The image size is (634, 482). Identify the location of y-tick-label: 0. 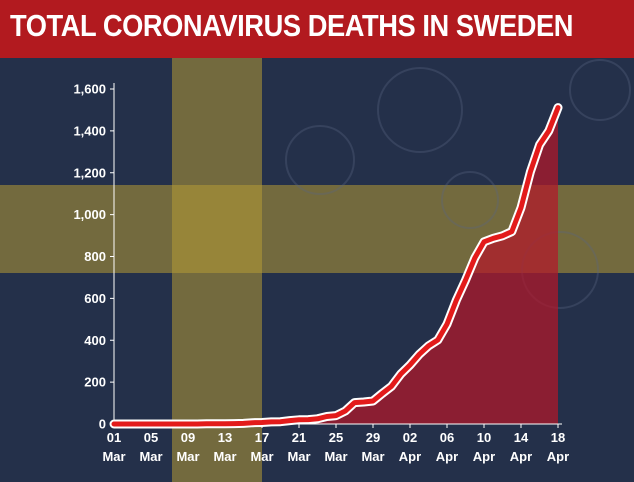
(102, 424).